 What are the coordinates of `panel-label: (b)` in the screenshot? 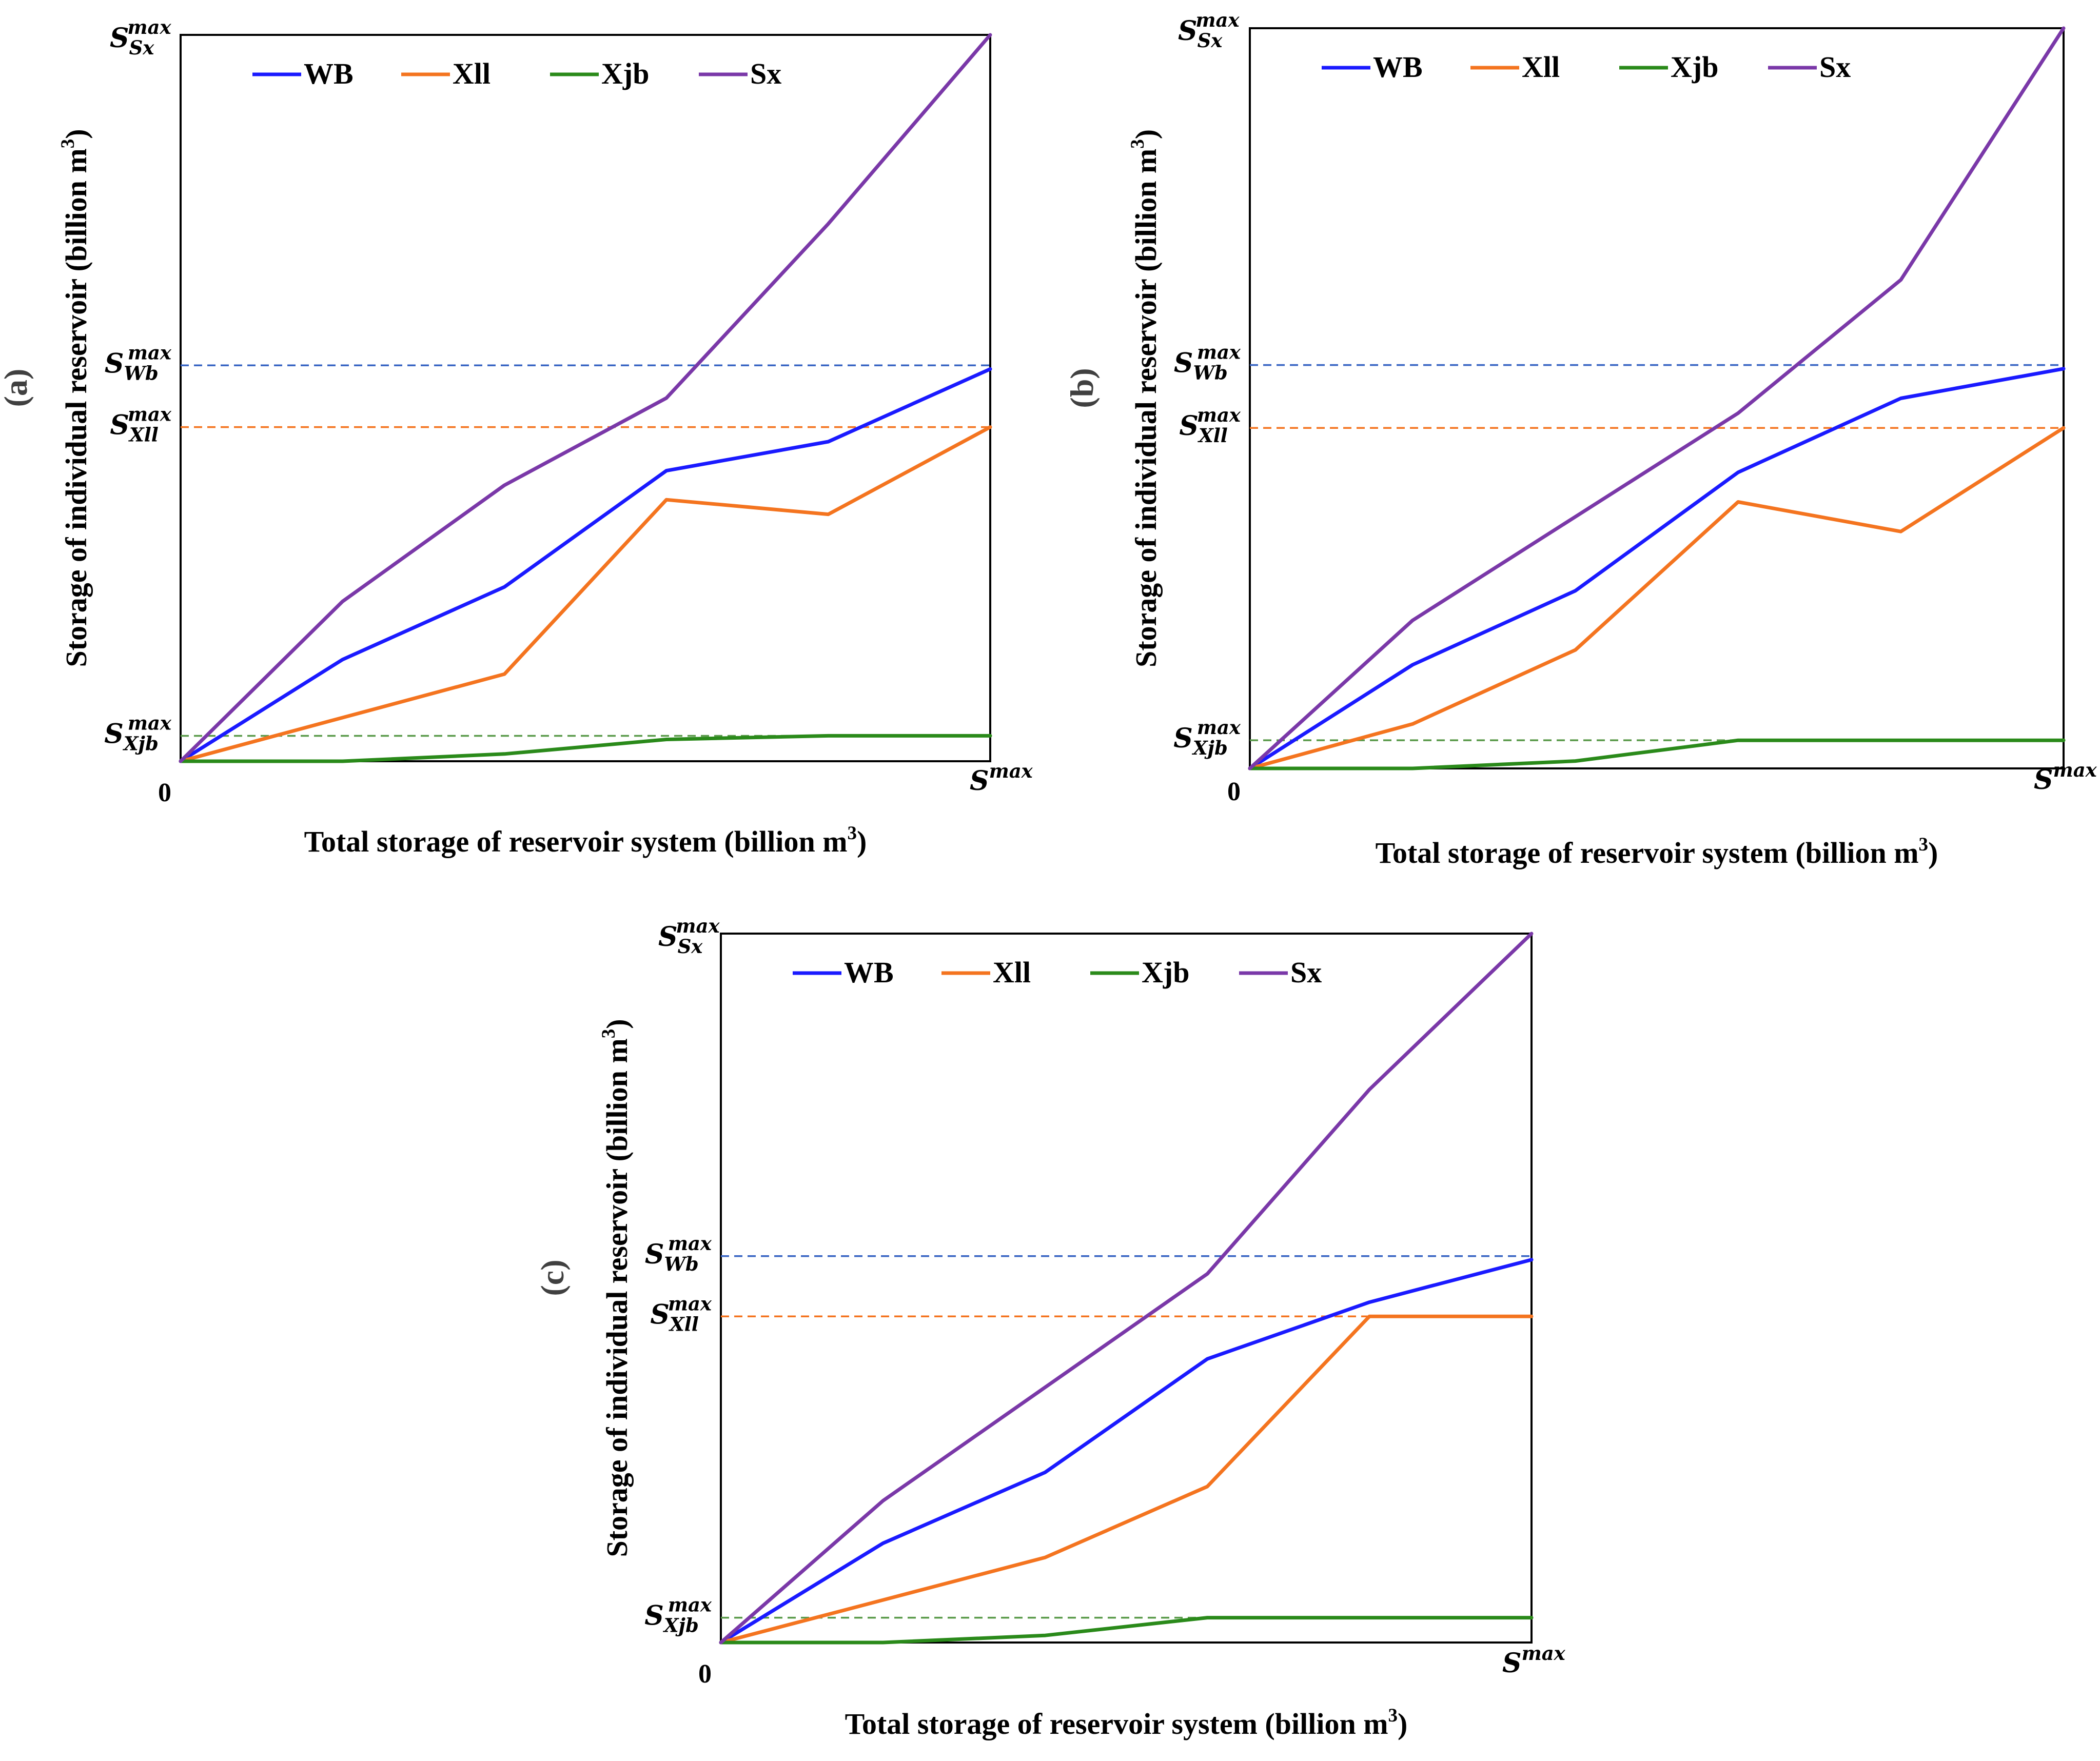 It's located at (1082, 388).